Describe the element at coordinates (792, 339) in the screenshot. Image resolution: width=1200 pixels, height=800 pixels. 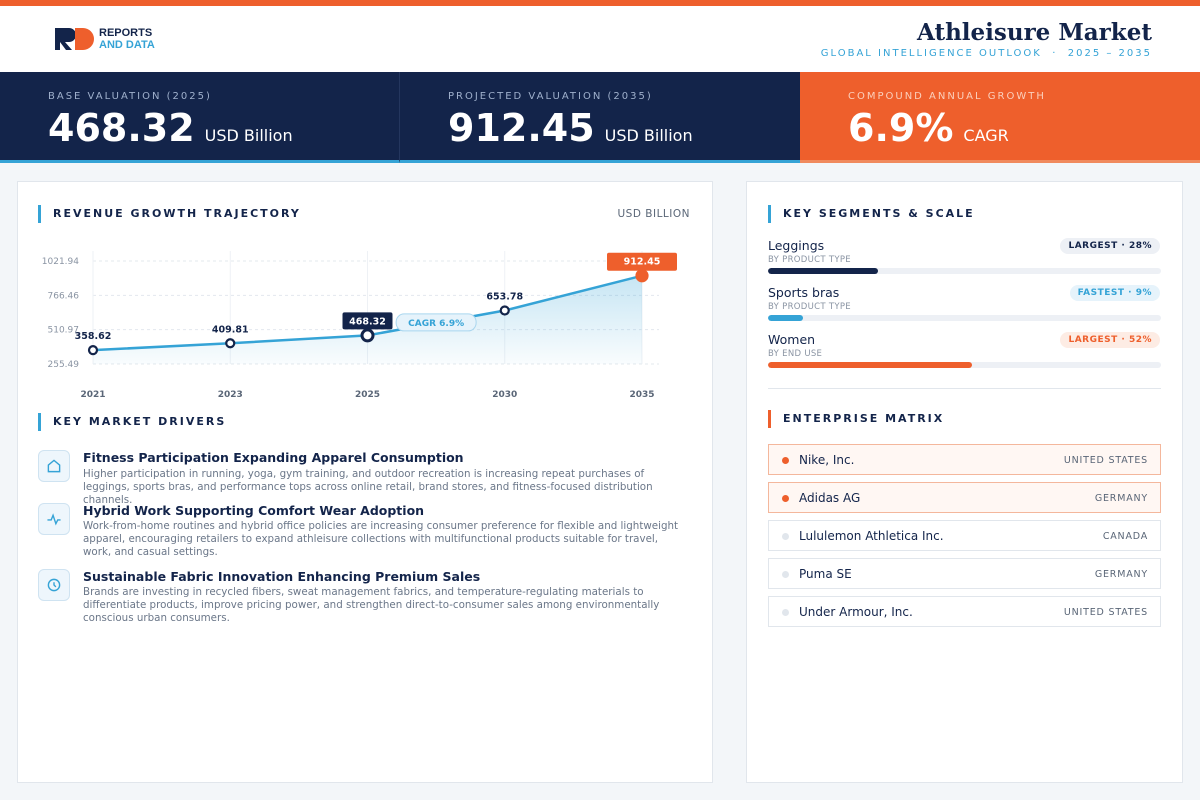
I see `segment-name: Women` at that location.